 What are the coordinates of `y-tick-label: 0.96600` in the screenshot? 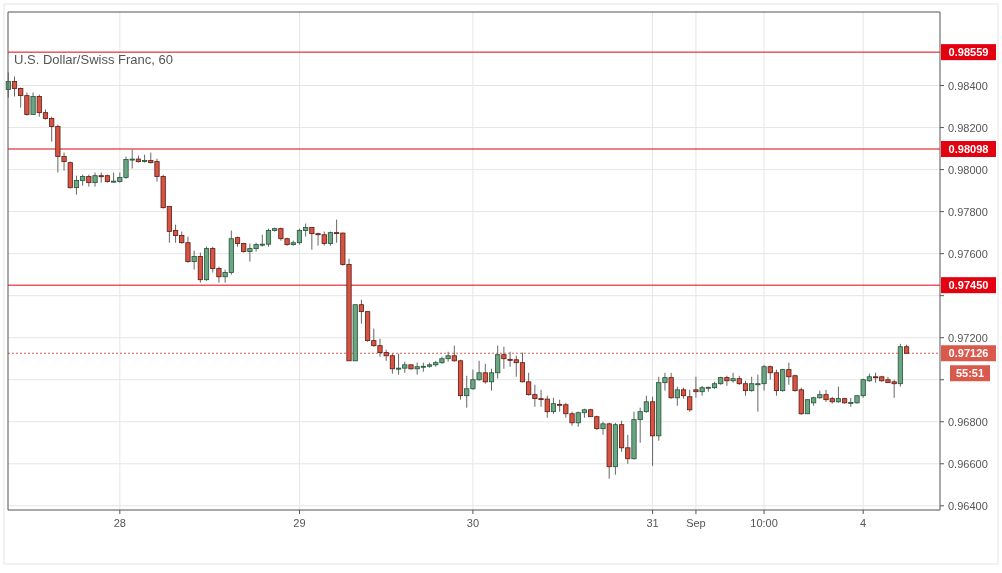 It's located at (968, 463).